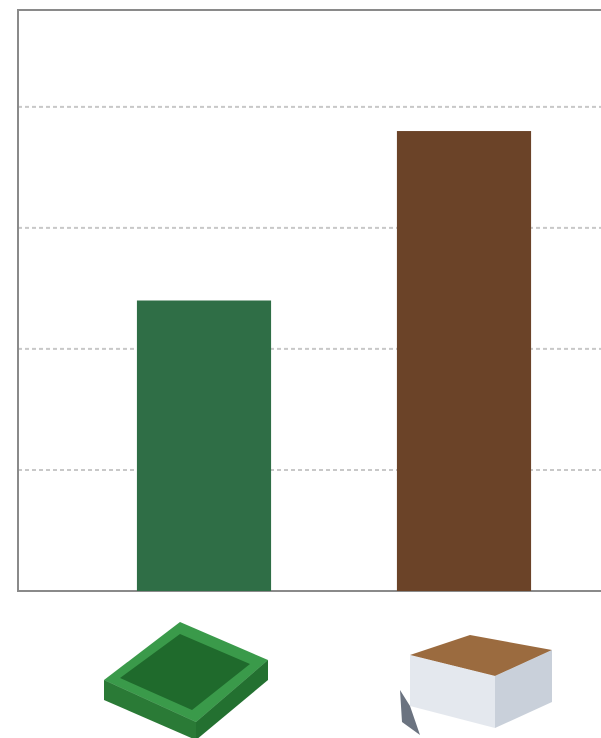 The height and width of the screenshot is (738, 601). I want to click on plastic-crate-icon, so click(186, 680).